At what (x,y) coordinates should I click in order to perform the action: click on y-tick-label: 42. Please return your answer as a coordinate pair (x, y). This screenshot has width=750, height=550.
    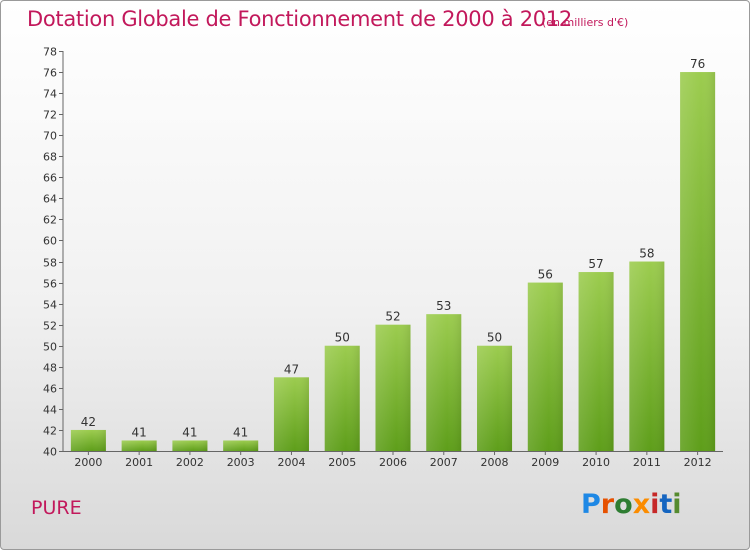
    Looking at the image, I should click on (50, 431).